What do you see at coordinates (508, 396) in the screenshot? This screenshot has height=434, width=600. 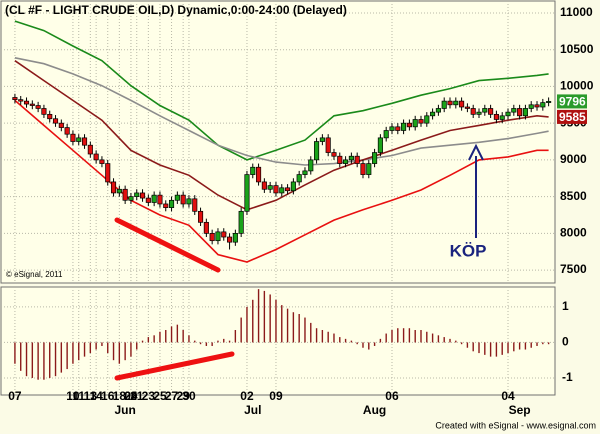 I see `x-tick-label: 04` at bounding box center [508, 396].